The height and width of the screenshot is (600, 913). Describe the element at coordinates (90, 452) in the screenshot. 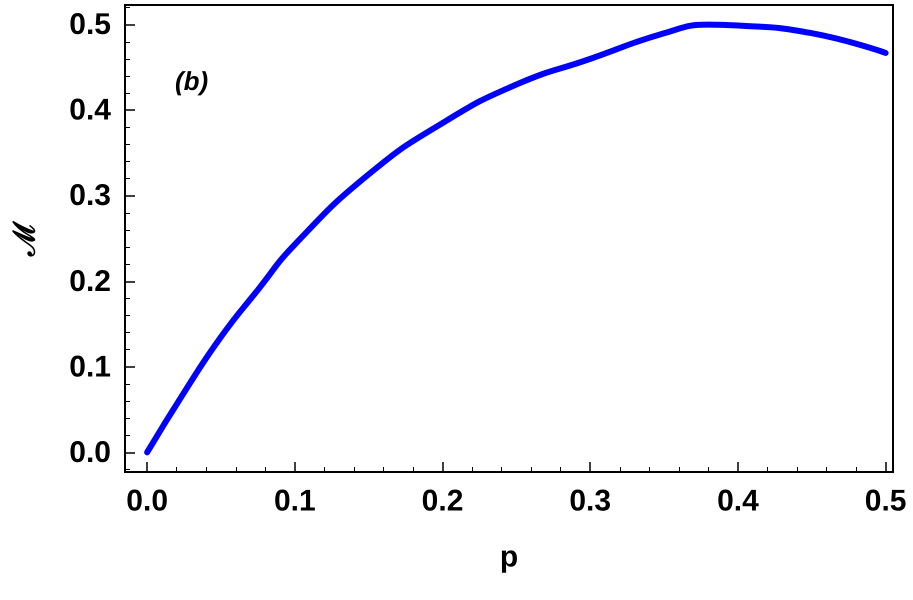

I see `y-tick-label: 0.0` at that location.